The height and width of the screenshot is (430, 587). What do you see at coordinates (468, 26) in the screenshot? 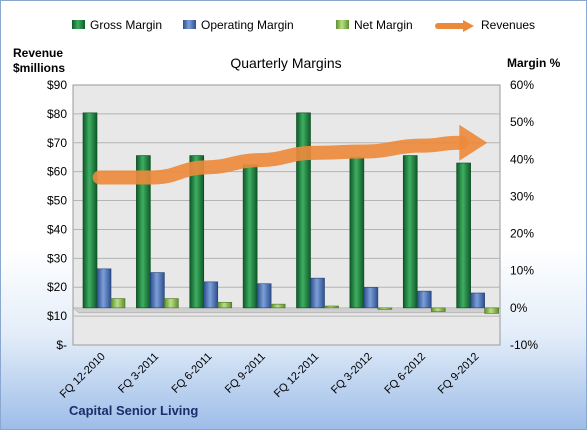
I see `legend-arrow-icon` at bounding box center [468, 26].